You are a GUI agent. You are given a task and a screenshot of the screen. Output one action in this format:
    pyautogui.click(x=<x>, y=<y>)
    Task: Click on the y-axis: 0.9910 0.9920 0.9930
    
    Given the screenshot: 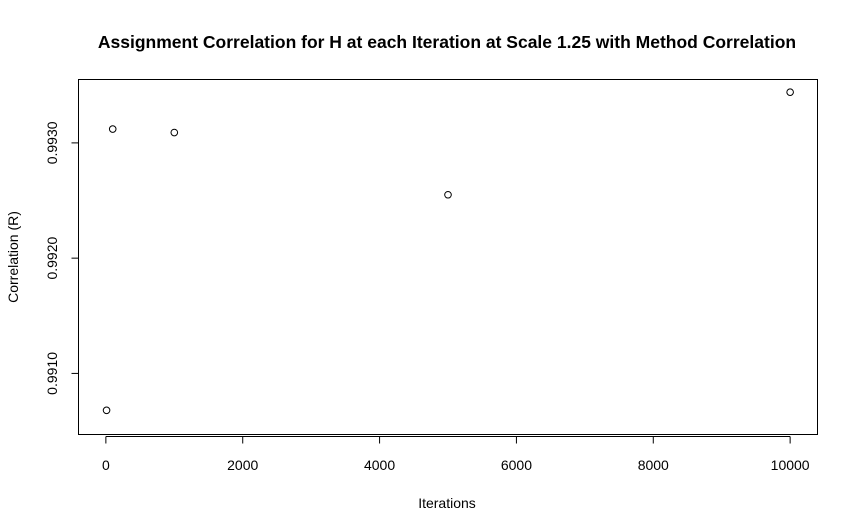 What is the action you would take?
    pyautogui.click(x=61, y=258)
    